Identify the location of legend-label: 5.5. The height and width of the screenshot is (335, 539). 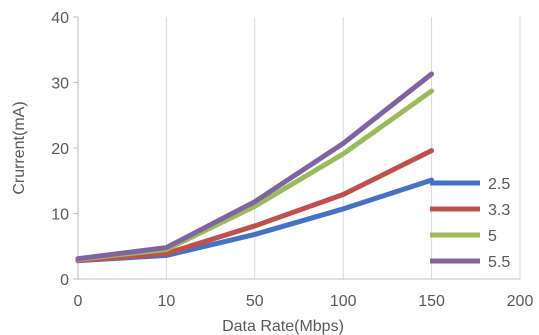
(499, 262).